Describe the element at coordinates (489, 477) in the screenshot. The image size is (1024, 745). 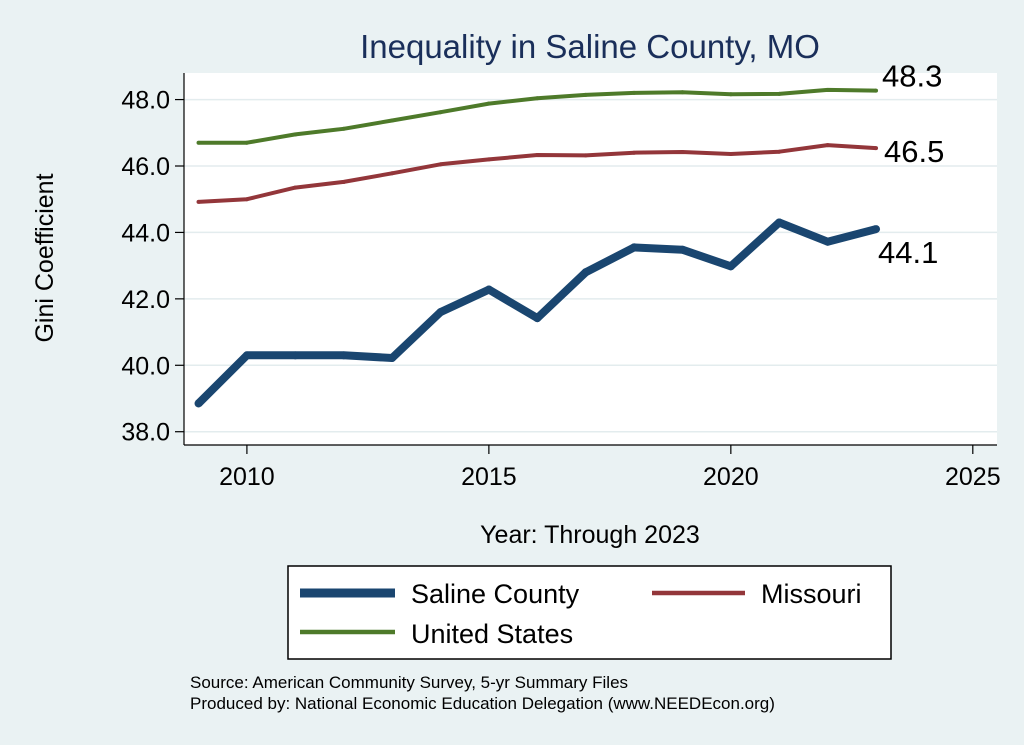
I see `x-tick-label: 2015` at that location.